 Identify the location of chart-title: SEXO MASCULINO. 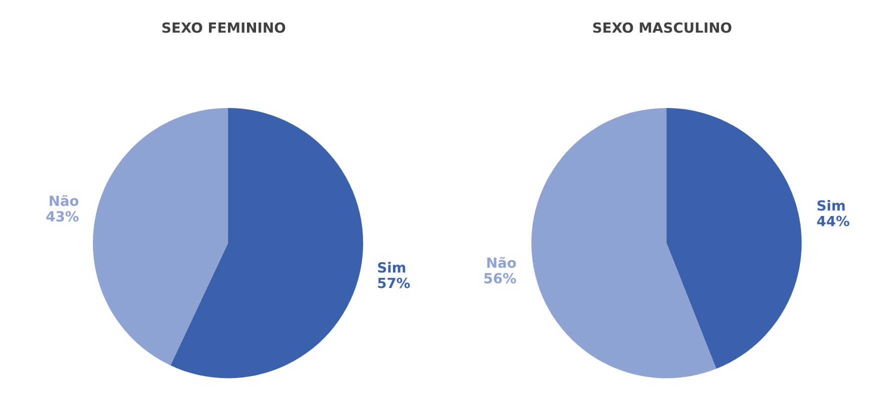
(662, 27).